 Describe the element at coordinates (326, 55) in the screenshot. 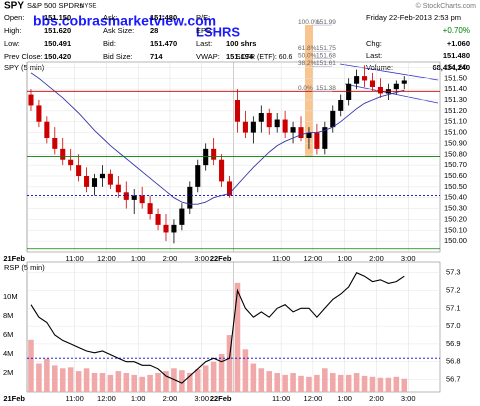

I see `fib-value: 151.68` at that location.